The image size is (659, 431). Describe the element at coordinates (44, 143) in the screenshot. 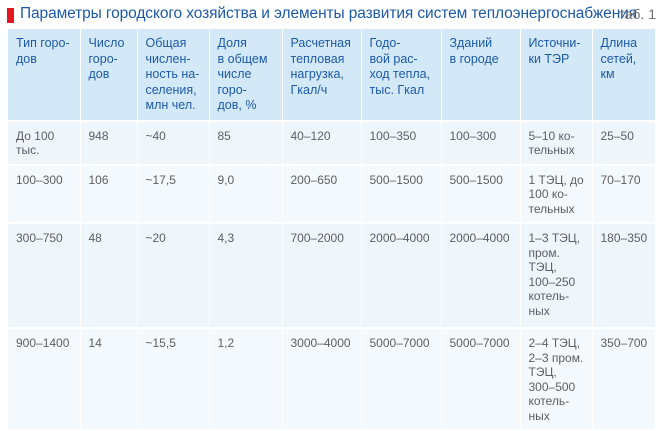

I see `cell: До 100 тыс.` at that location.